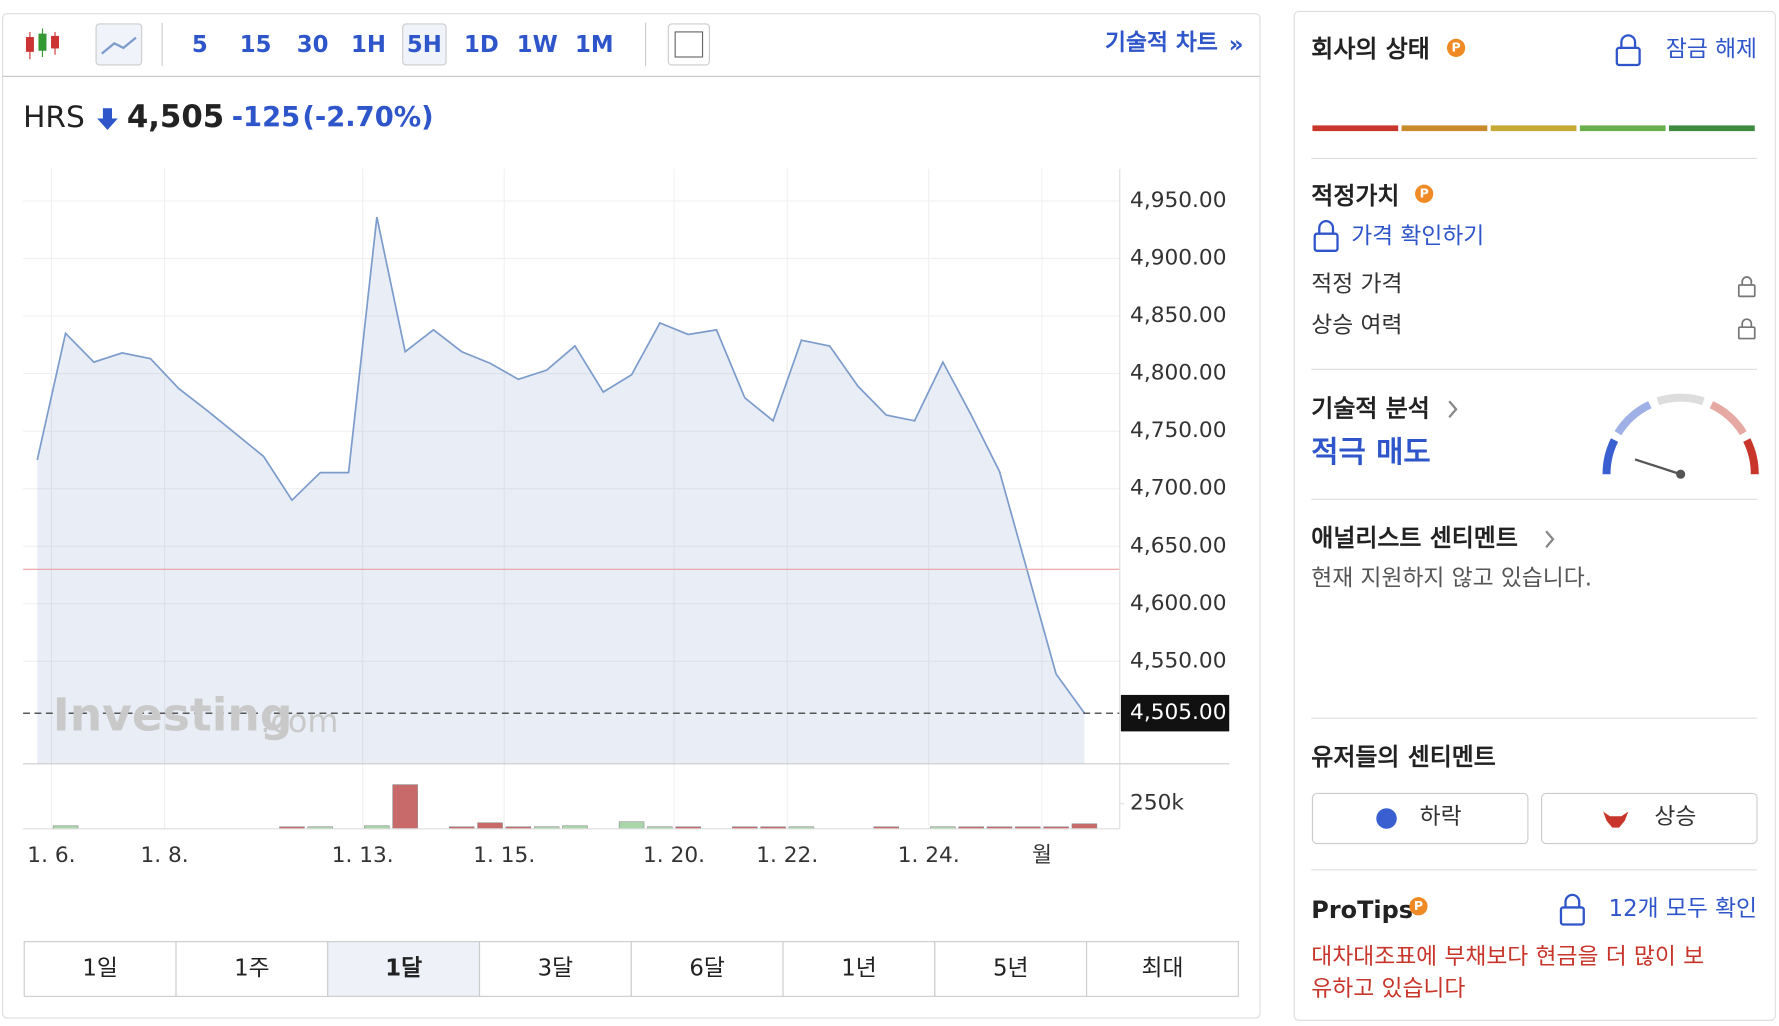  Describe the element at coordinates (1675, 817) in the screenshot. I see `bull-label: 상승` at that location.